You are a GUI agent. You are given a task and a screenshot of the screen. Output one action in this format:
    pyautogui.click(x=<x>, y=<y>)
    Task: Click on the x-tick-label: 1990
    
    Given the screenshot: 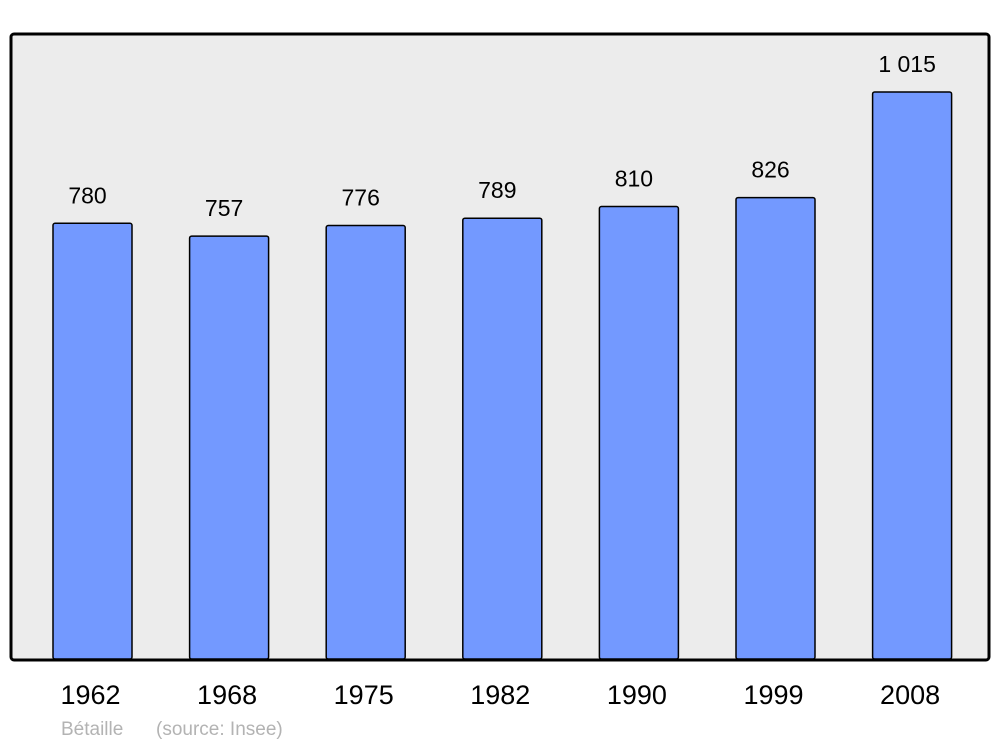 What is the action you would take?
    pyautogui.click(x=637, y=695)
    